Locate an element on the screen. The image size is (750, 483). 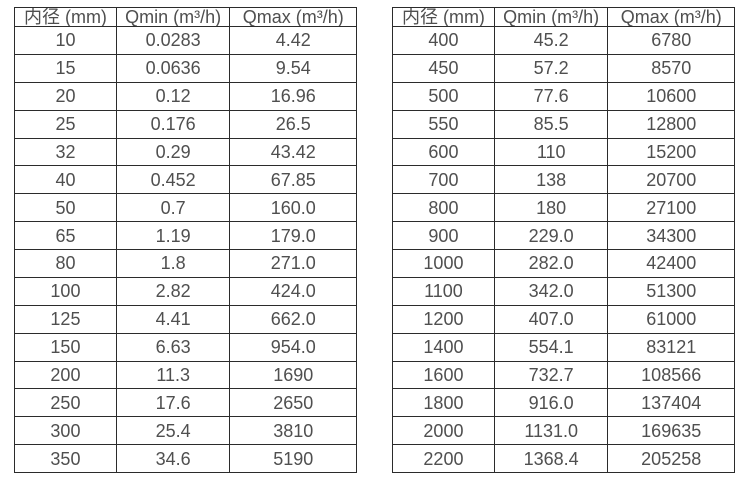
table-cell-col1: 200 is located at coordinates (65, 375).